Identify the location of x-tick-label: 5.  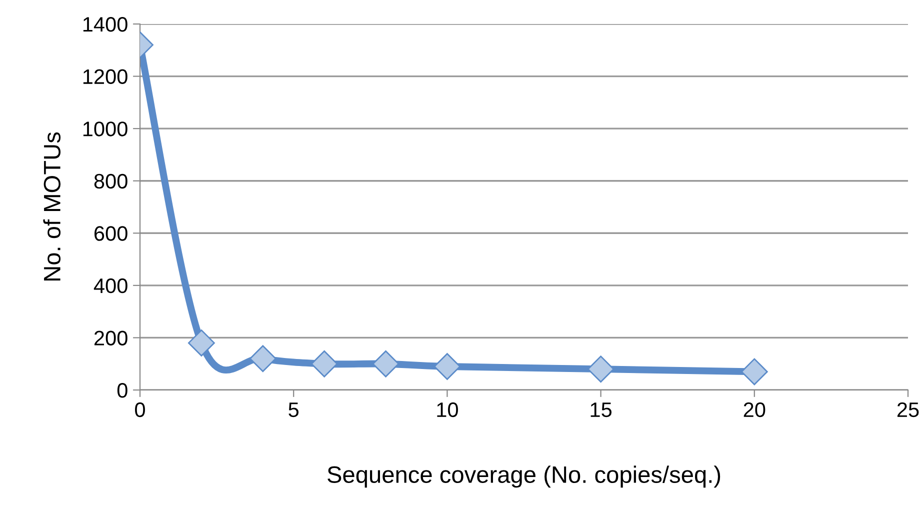
(293, 410).